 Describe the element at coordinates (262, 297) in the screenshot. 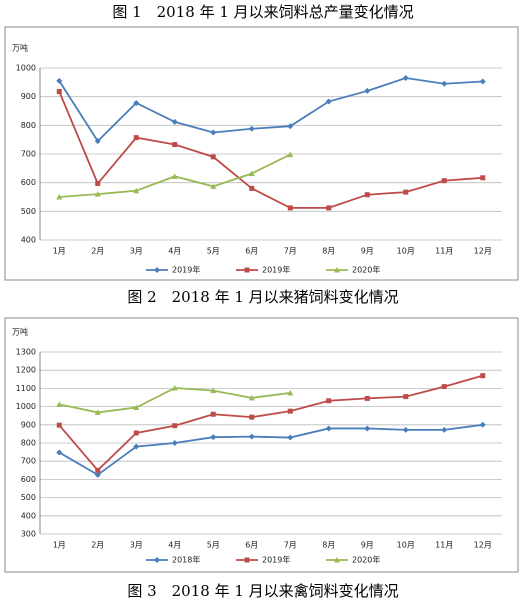

I see `caption: 图 2 2018 年 1 月以来猪饲料变化情况` at that location.